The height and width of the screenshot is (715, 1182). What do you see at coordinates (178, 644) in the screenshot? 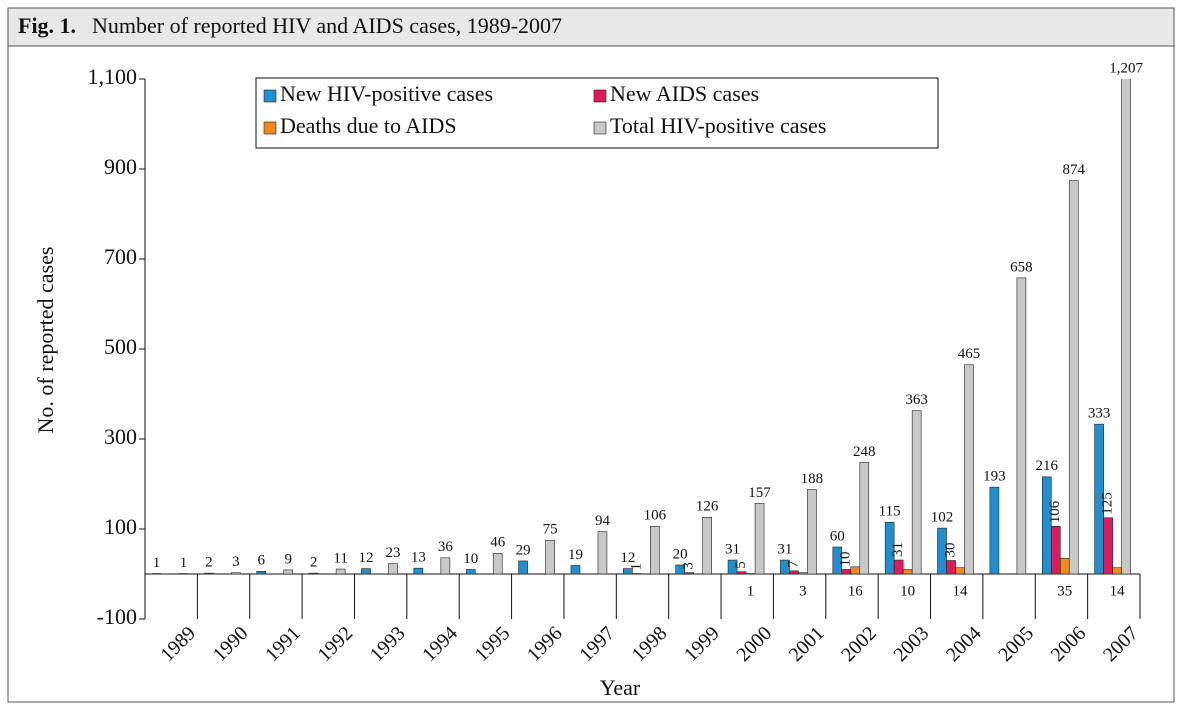
I see `x-tick-label: 1989` at bounding box center [178, 644].